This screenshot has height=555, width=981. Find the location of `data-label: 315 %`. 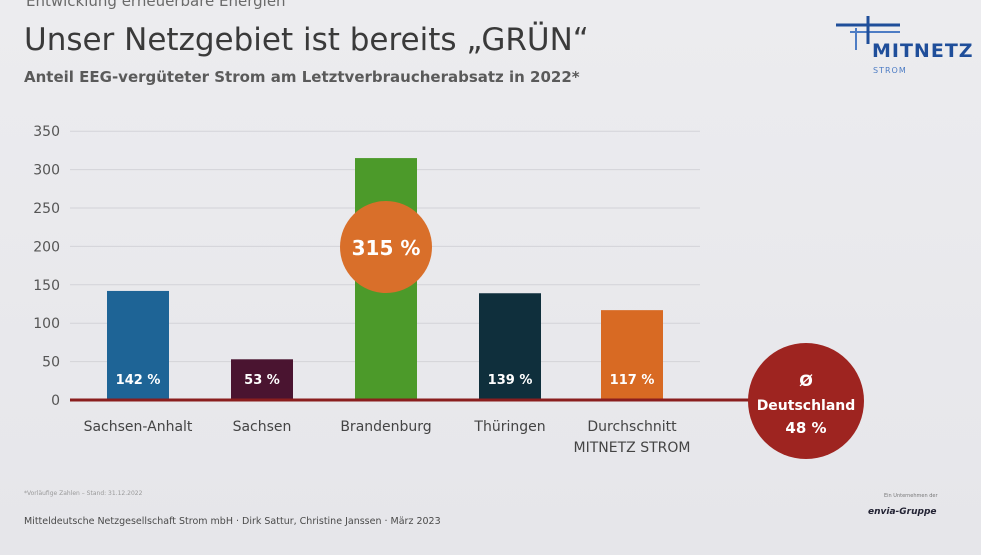

data-label: 315 % is located at coordinates (386, 248).